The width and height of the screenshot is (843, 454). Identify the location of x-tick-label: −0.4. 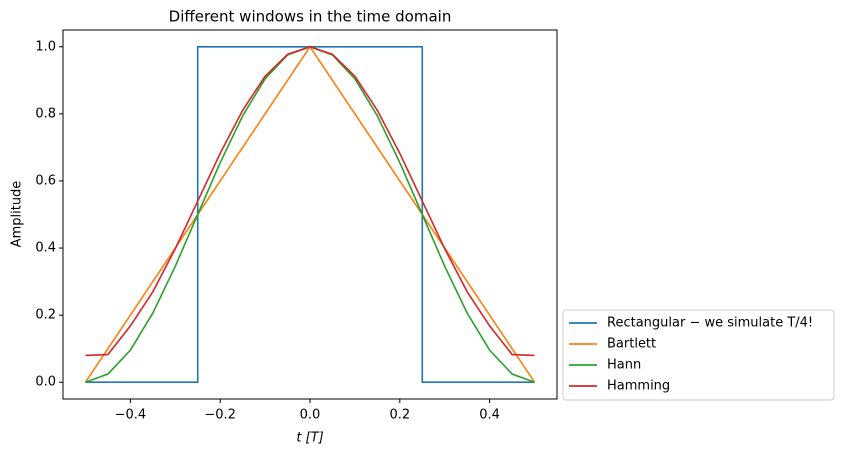
(131, 415).